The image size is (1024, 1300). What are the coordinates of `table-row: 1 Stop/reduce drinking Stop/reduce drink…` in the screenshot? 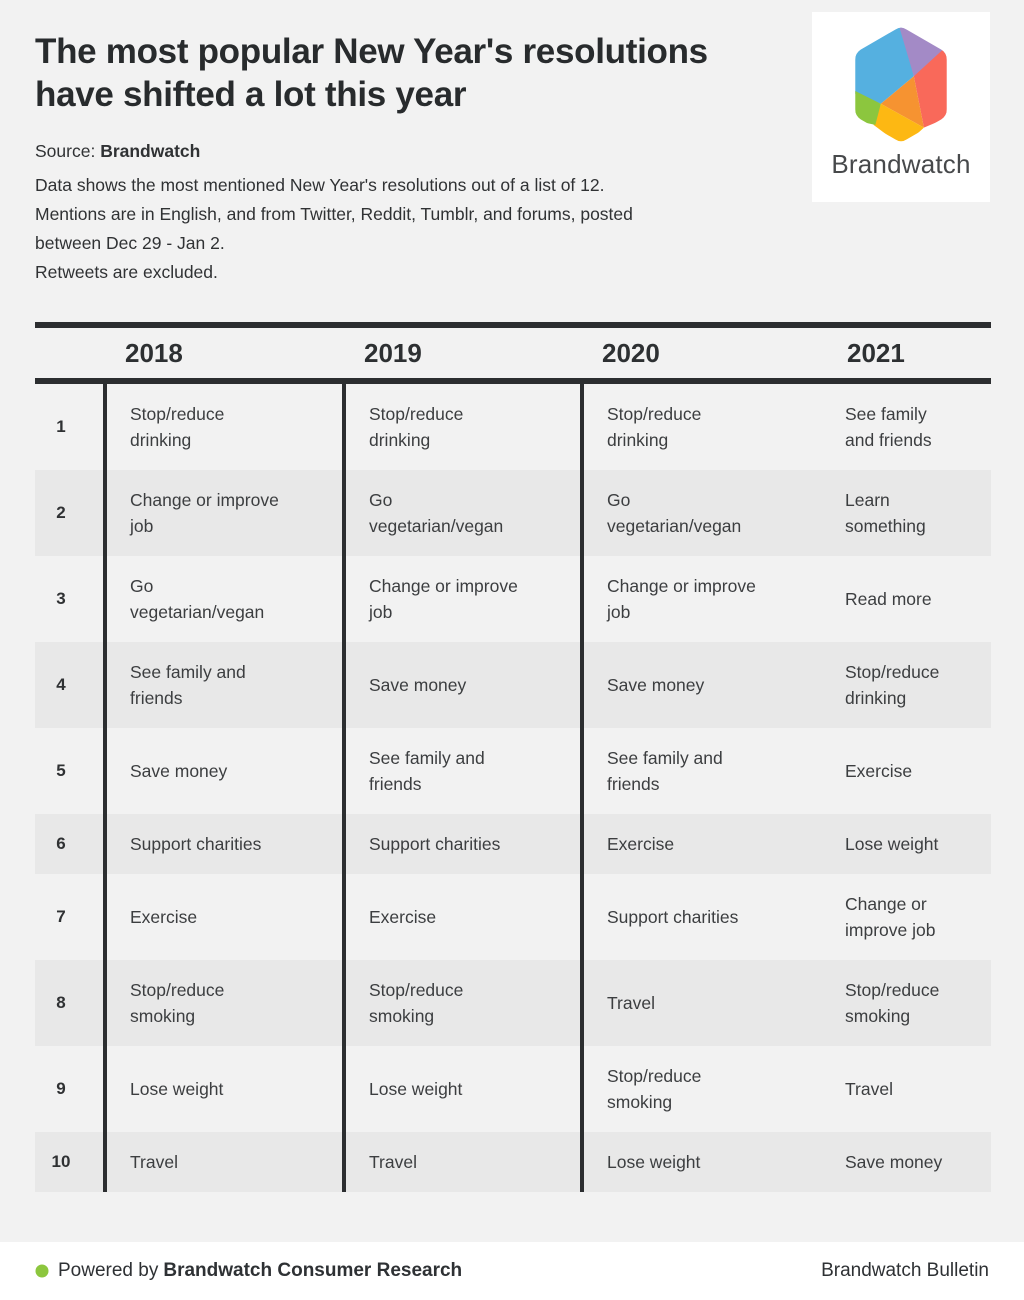 It's located at (513, 427).